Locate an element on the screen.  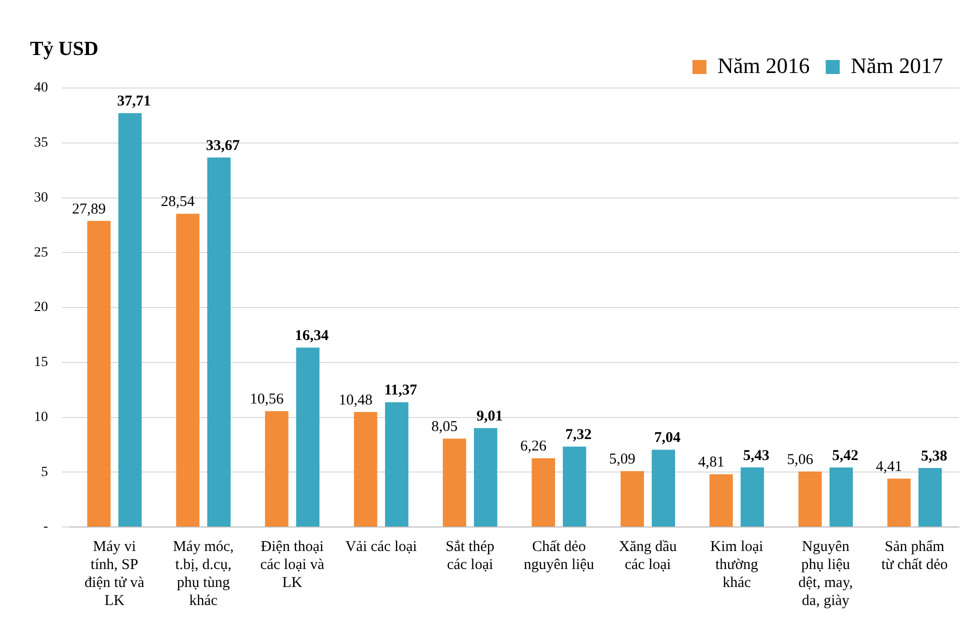
data-label: 5,42 is located at coordinates (845, 456).